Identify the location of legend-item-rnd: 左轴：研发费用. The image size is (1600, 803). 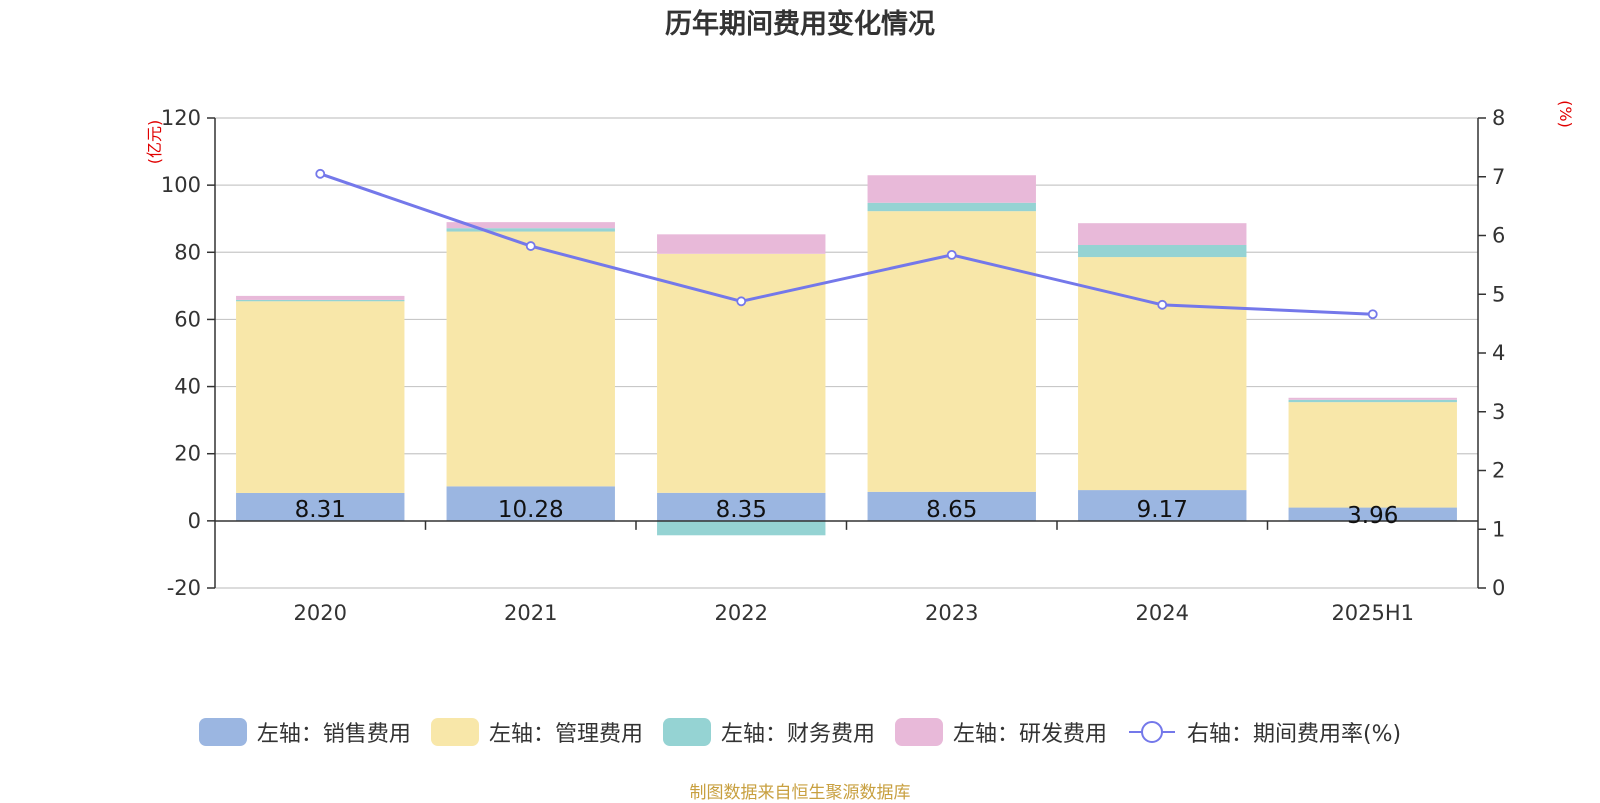
(1000, 732).